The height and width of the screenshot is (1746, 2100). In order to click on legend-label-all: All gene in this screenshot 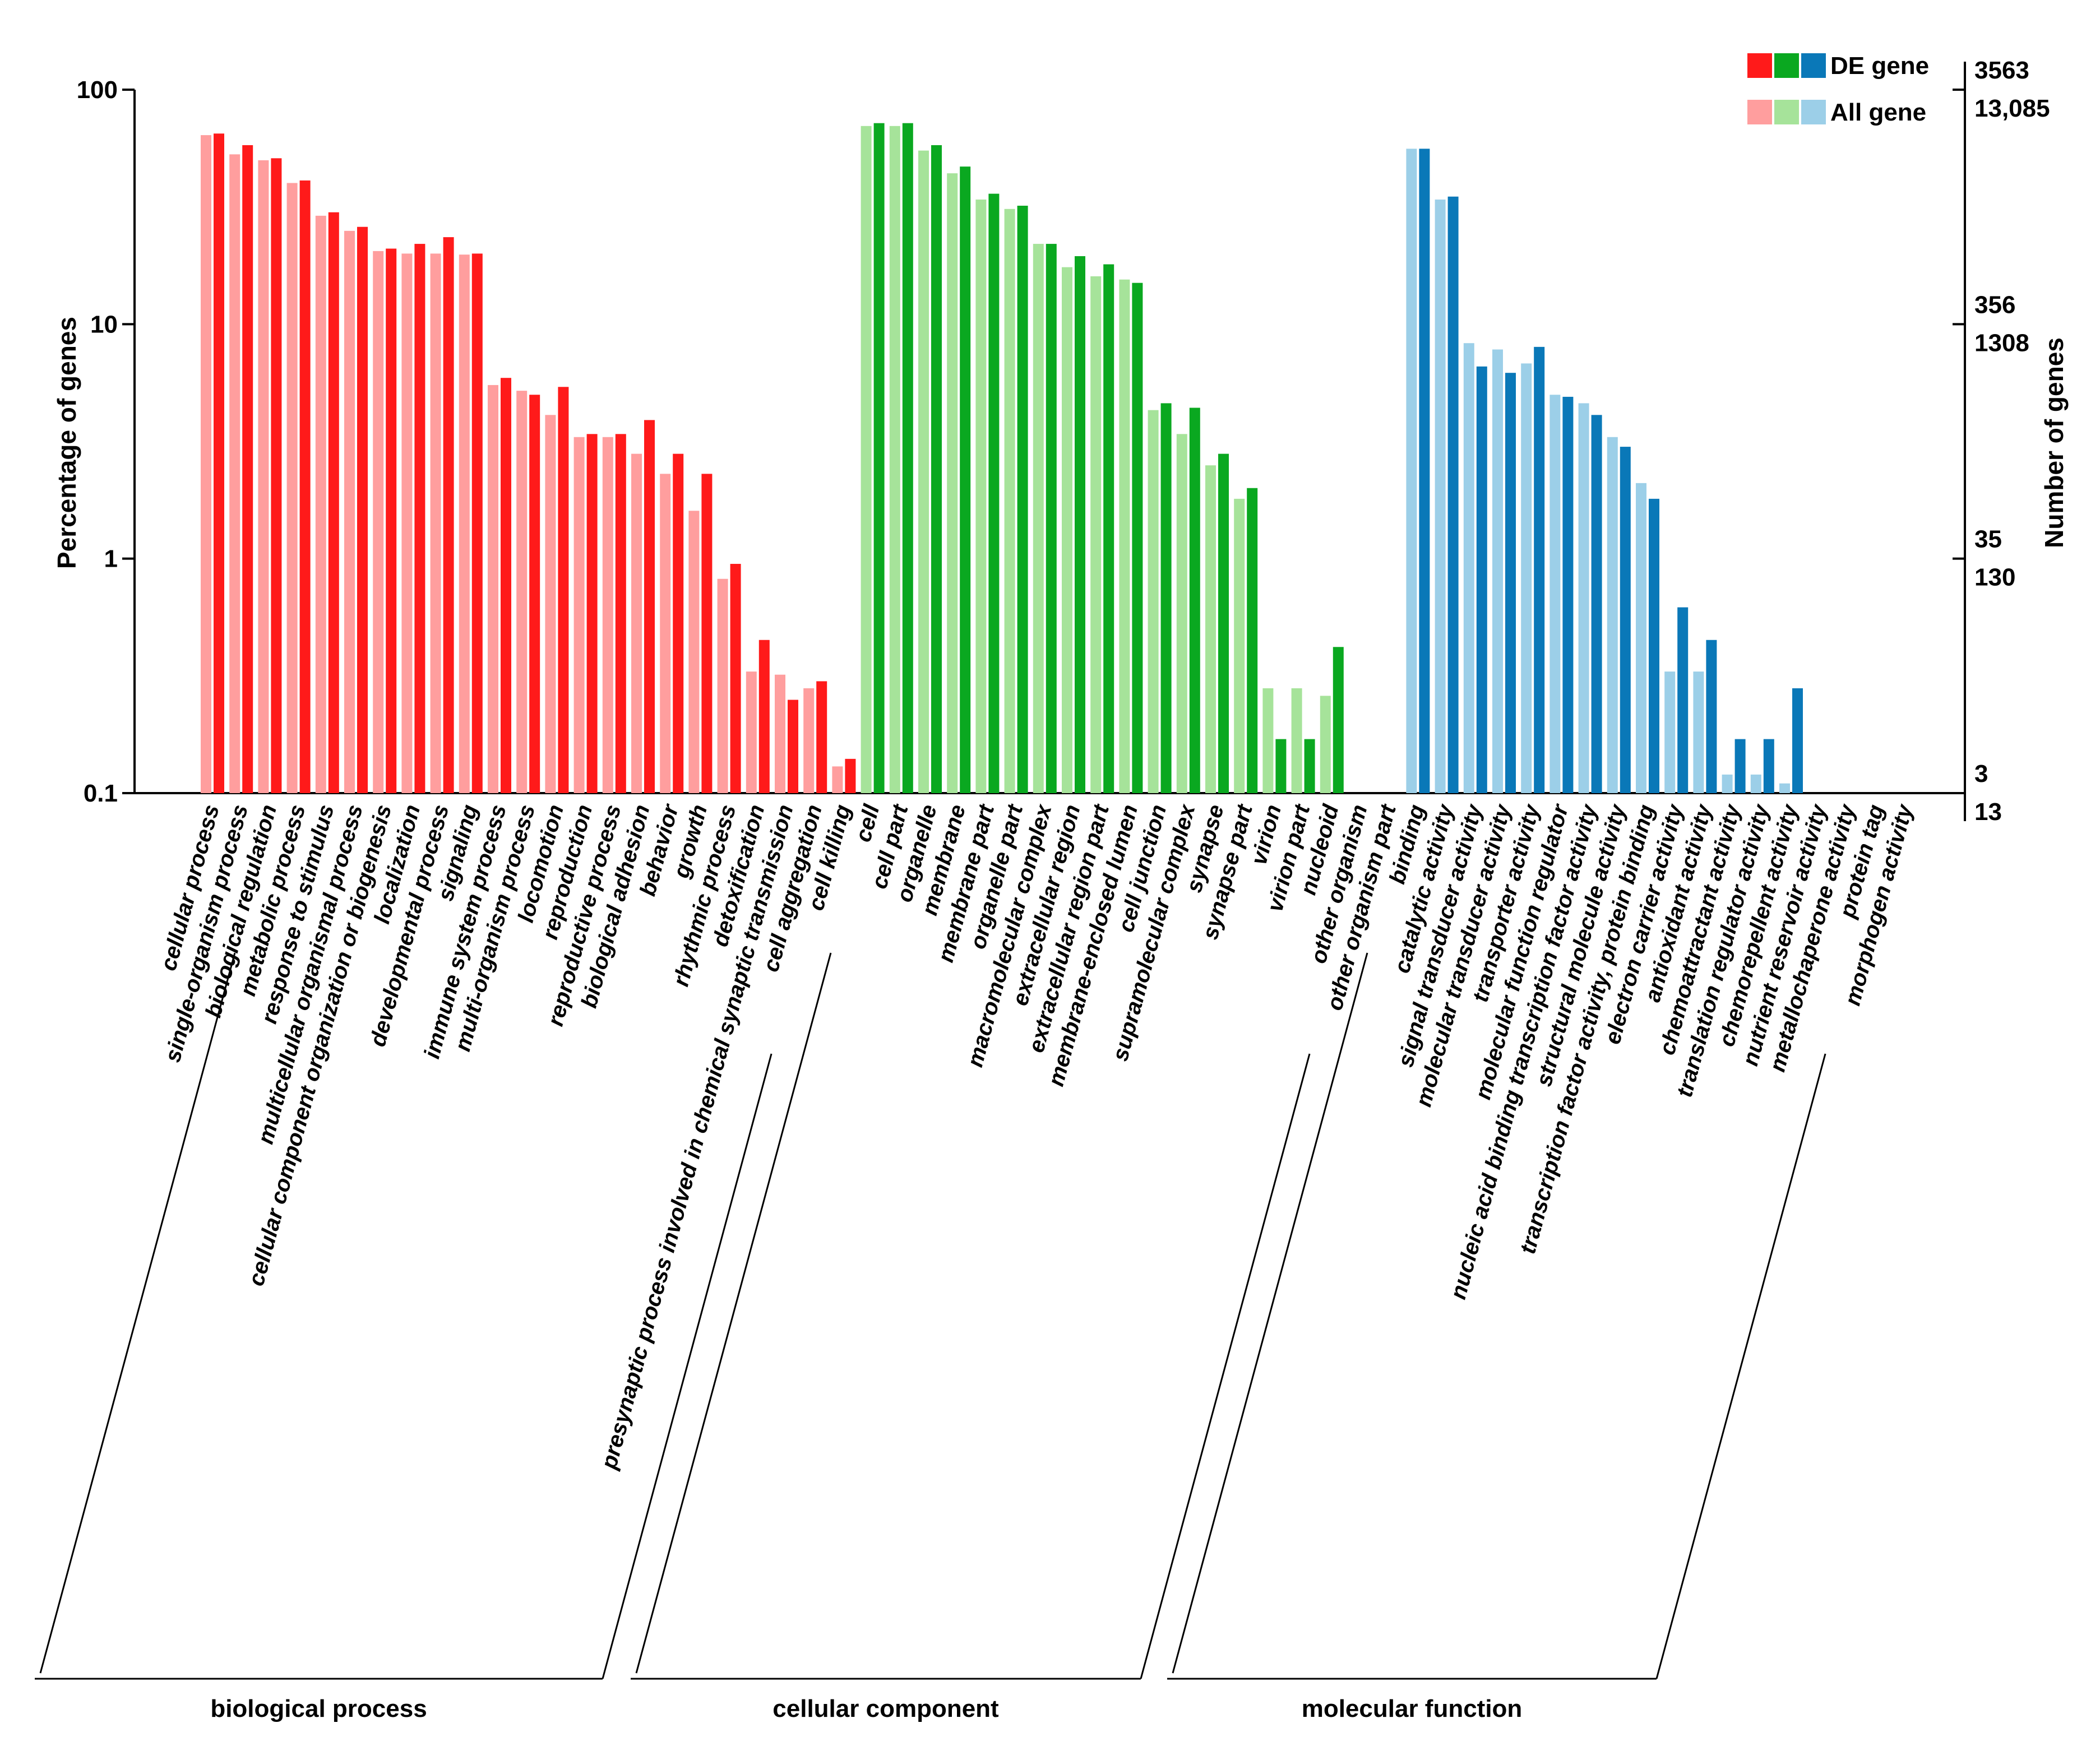, I will do `click(1878, 113)`.